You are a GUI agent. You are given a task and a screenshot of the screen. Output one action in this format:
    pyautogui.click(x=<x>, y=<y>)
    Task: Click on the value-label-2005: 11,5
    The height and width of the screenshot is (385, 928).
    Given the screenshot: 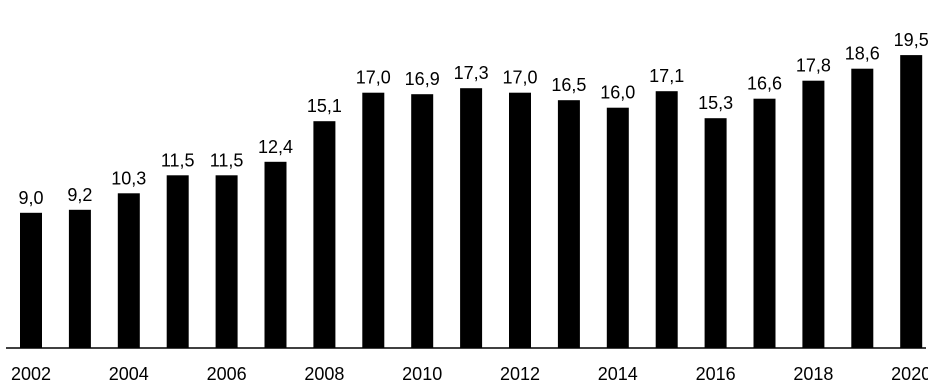 What is the action you would take?
    pyautogui.click(x=178, y=160)
    